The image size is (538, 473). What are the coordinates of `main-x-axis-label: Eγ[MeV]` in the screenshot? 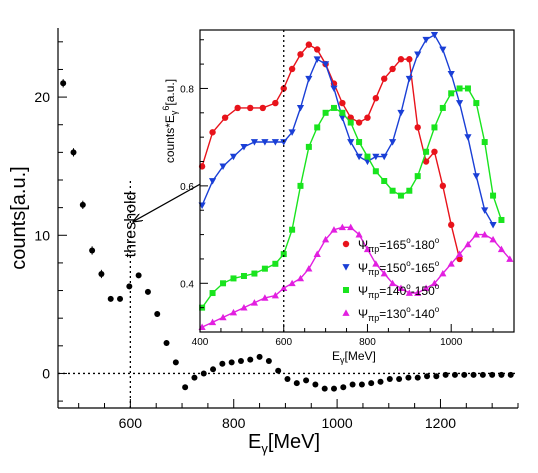 It's located at (284, 443).